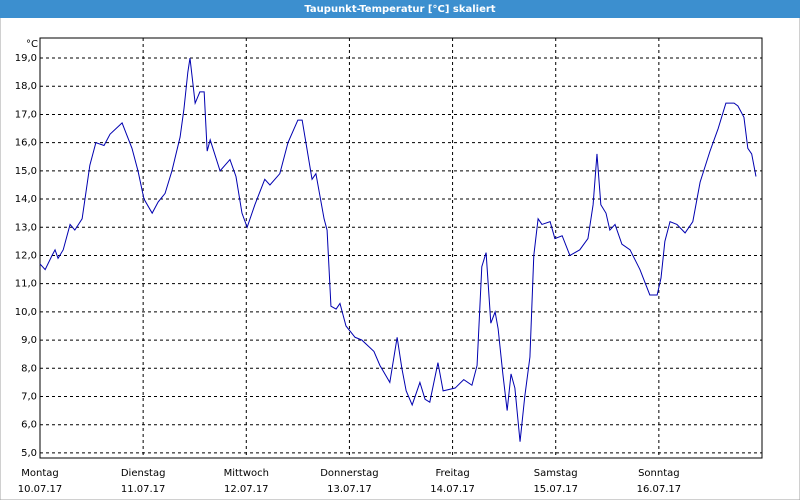 The height and width of the screenshot is (500, 800). What do you see at coordinates (26, 58) in the screenshot?
I see `y-tick-label: 19,0` at bounding box center [26, 58].